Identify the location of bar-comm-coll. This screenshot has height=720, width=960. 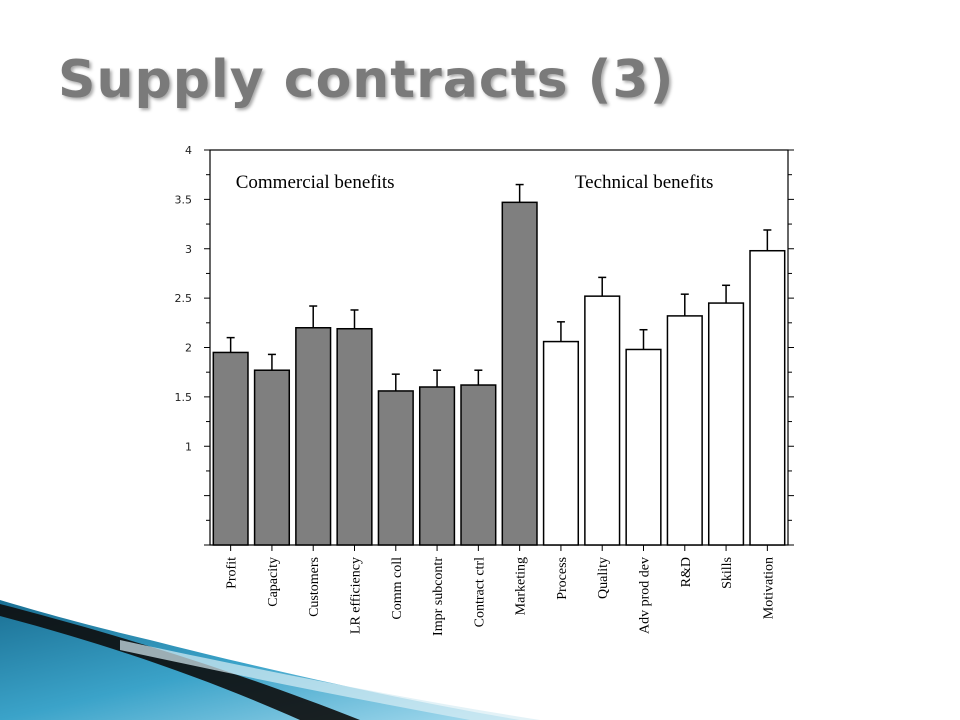
(395, 468).